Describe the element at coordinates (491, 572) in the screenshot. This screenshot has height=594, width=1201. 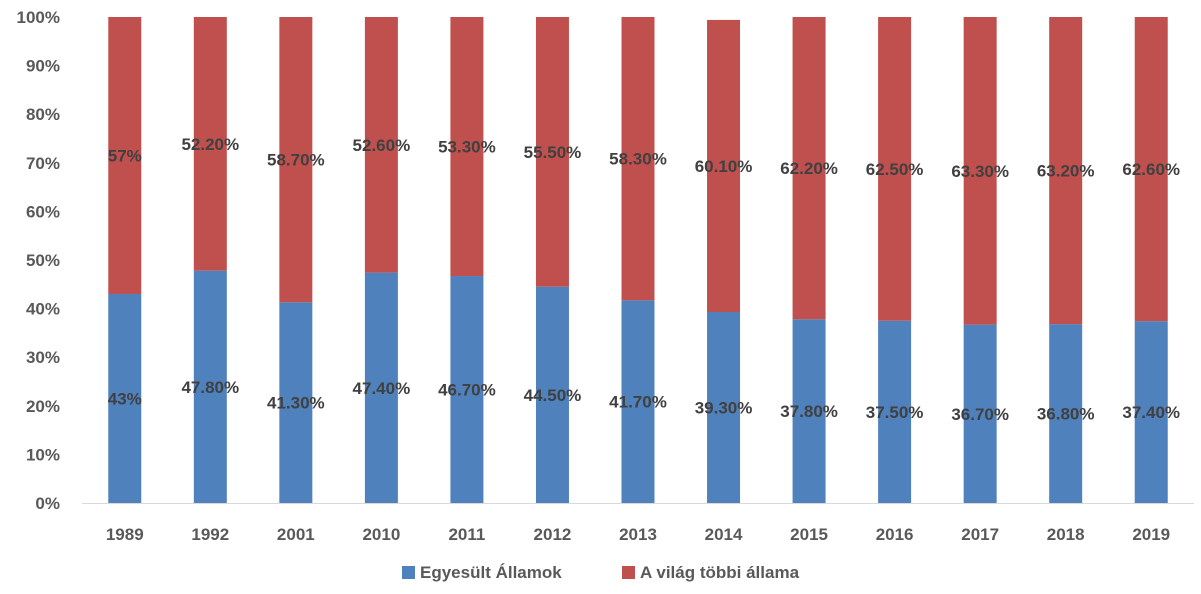
I see `legend-label: Egyesült Államok` at that location.